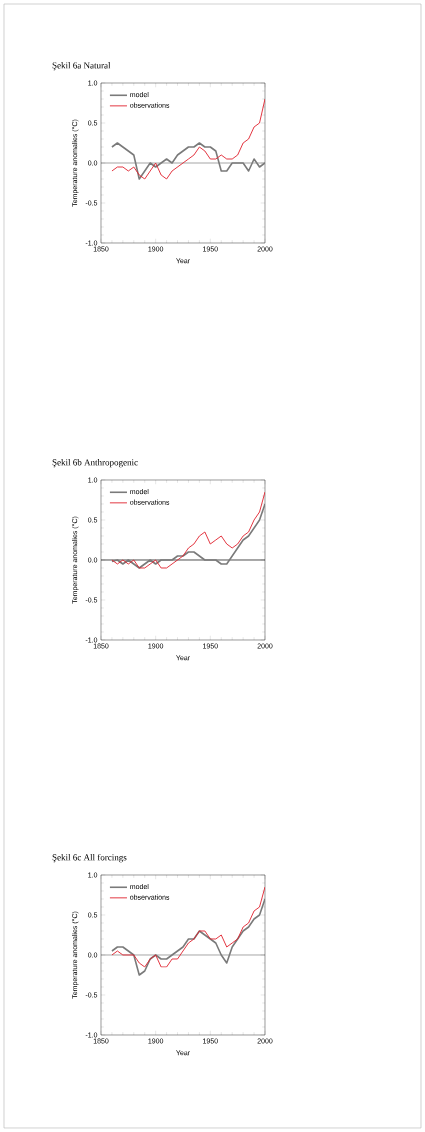 This screenshot has width=425, height=1132. Describe the element at coordinates (95, 463) in the screenshot. I see `chart-title: Şekil 6b Anthropogenic` at that location.